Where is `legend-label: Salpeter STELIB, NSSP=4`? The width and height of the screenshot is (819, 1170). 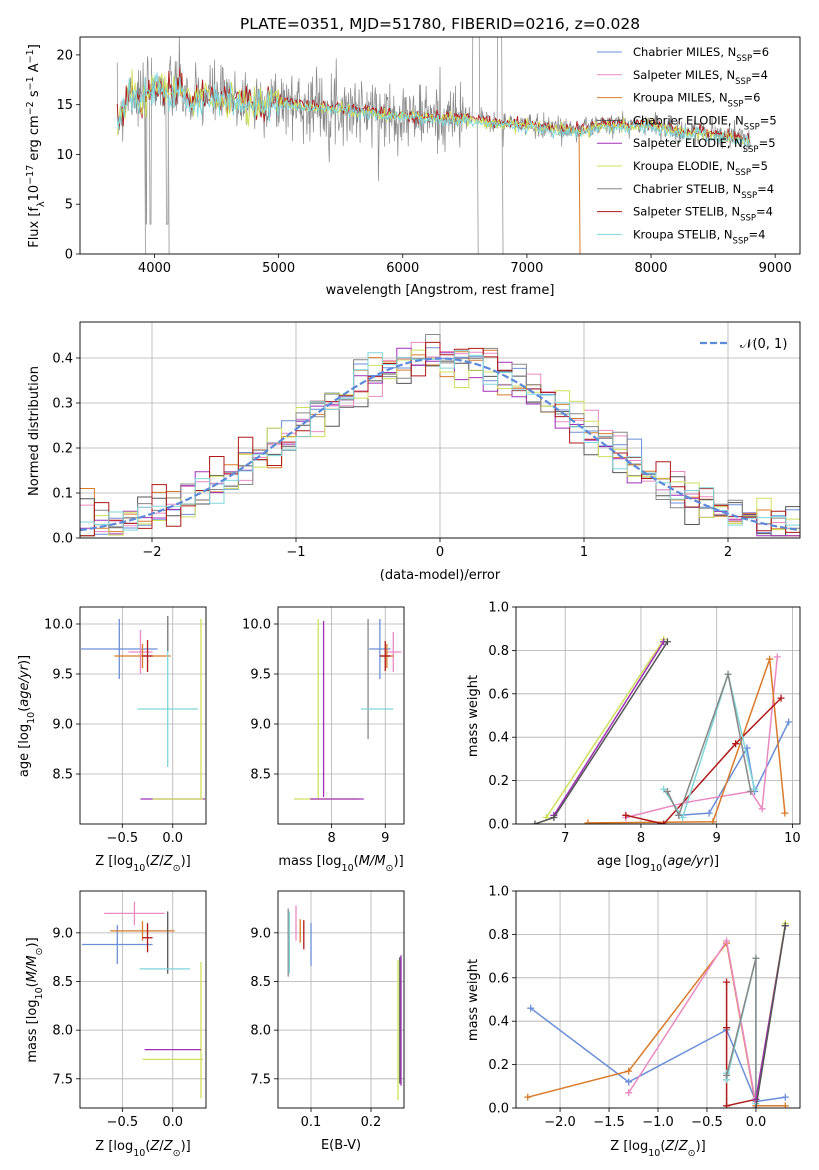 legend-label: Salpeter STELIB, NSSP=4 is located at coordinates (703, 214).